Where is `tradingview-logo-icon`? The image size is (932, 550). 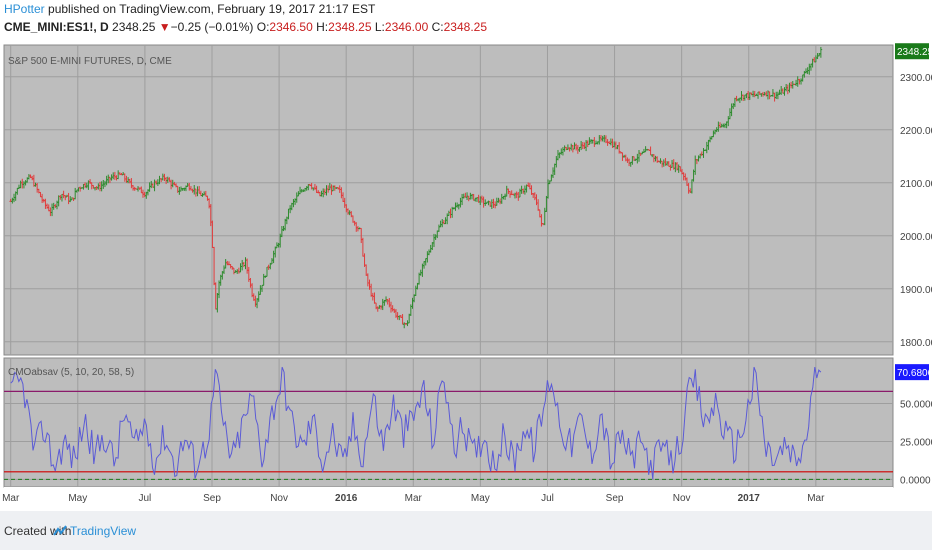
tradingview-logo-icon is located at coordinates (60, 530).